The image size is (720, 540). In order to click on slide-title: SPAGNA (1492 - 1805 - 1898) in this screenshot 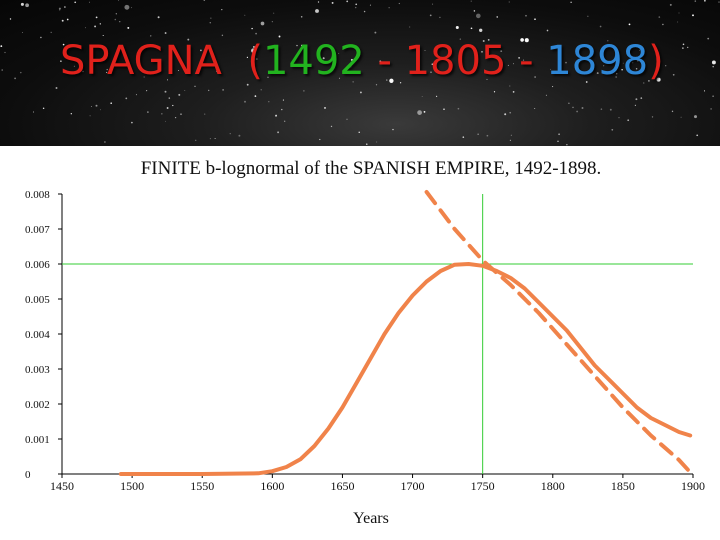, I will do `click(362, 61)`.